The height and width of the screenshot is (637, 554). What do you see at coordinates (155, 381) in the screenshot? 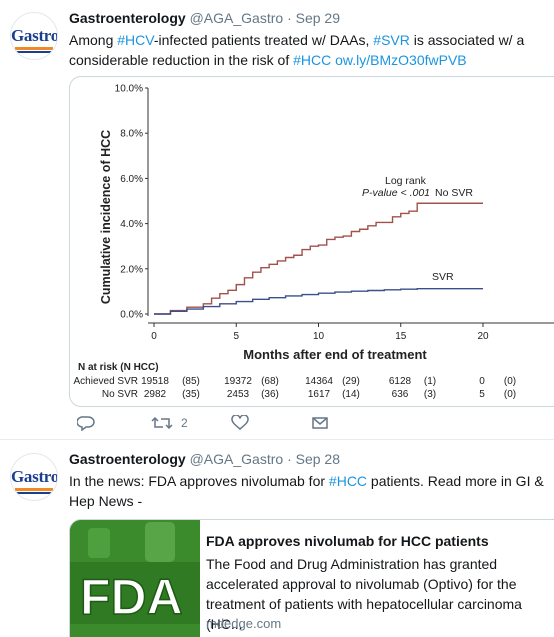
I see `risk-table-cell: 19518` at bounding box center [155, 381].